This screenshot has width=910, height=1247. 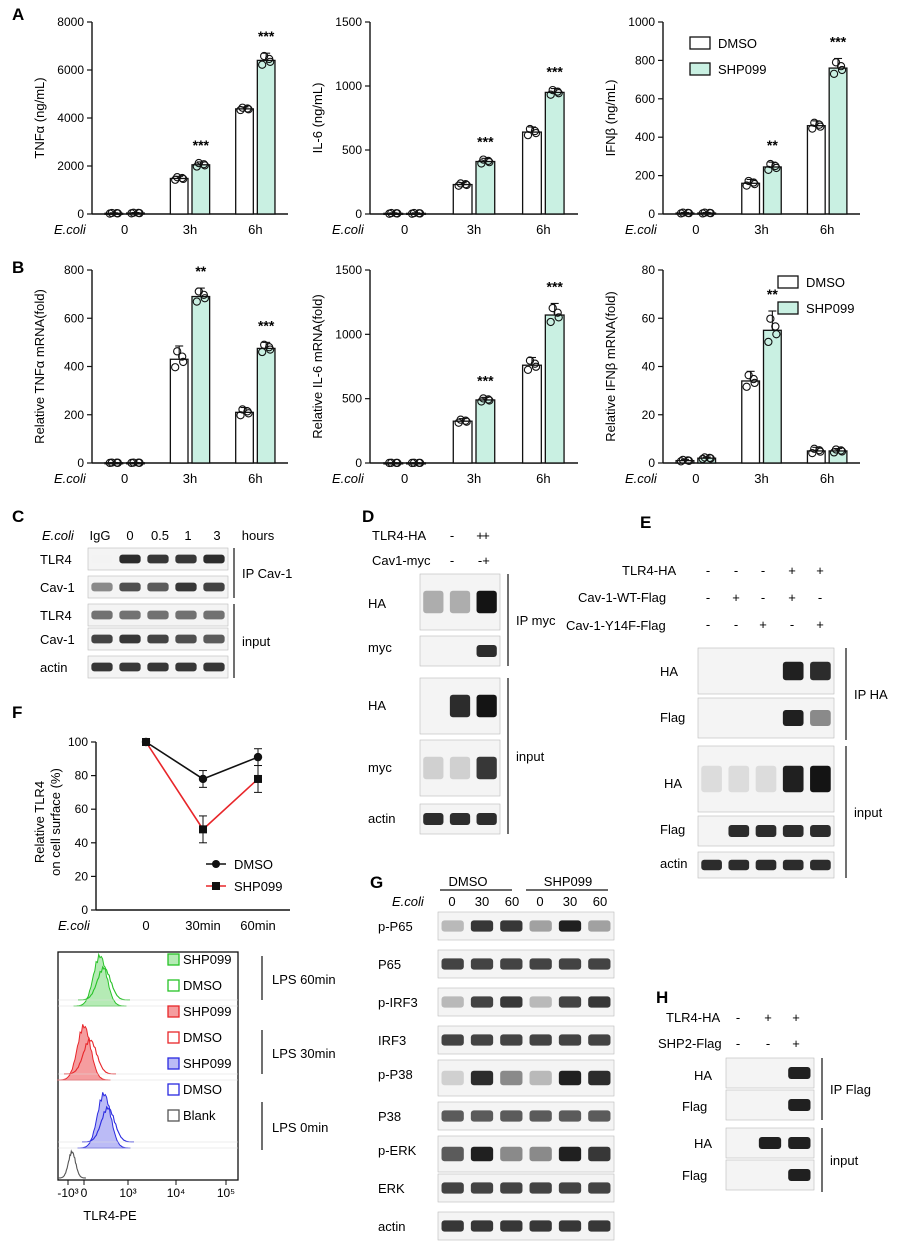 I want to click on ecoli-label-c: E.coli, so click(x=58, y=535).